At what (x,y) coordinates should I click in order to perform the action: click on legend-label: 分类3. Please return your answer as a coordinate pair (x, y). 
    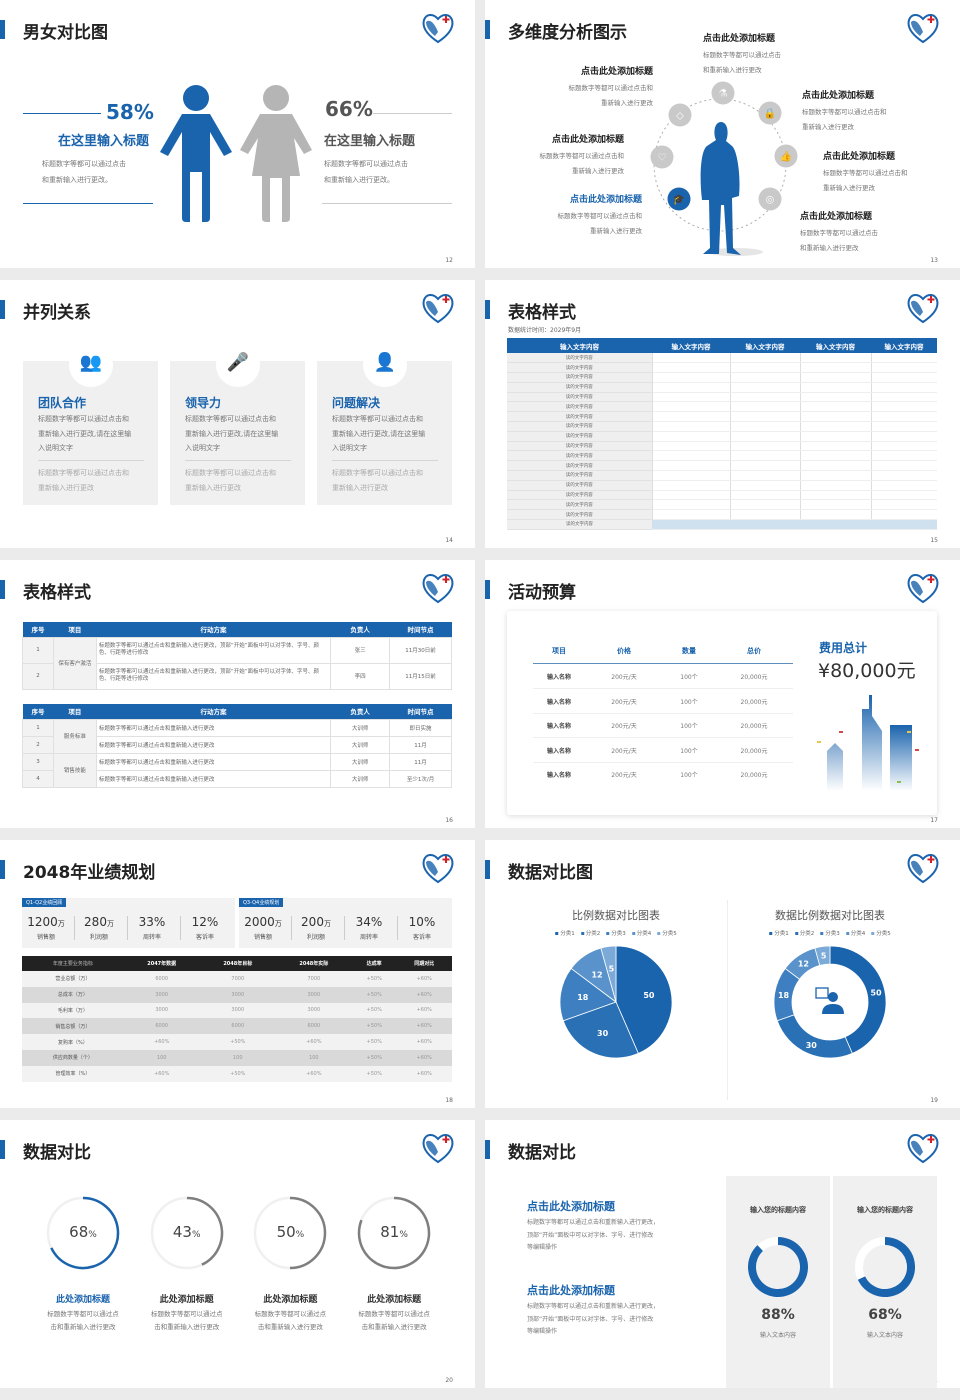
    Looking at the image, I should click on (832, 934).